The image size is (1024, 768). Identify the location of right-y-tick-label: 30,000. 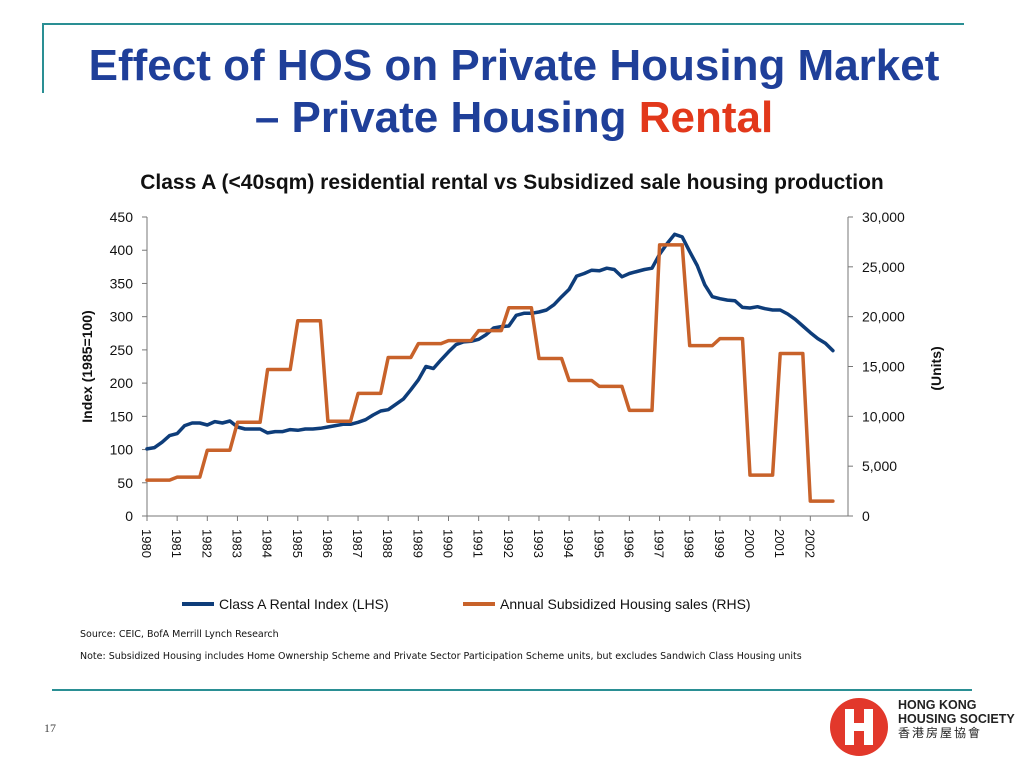
(883, 217).